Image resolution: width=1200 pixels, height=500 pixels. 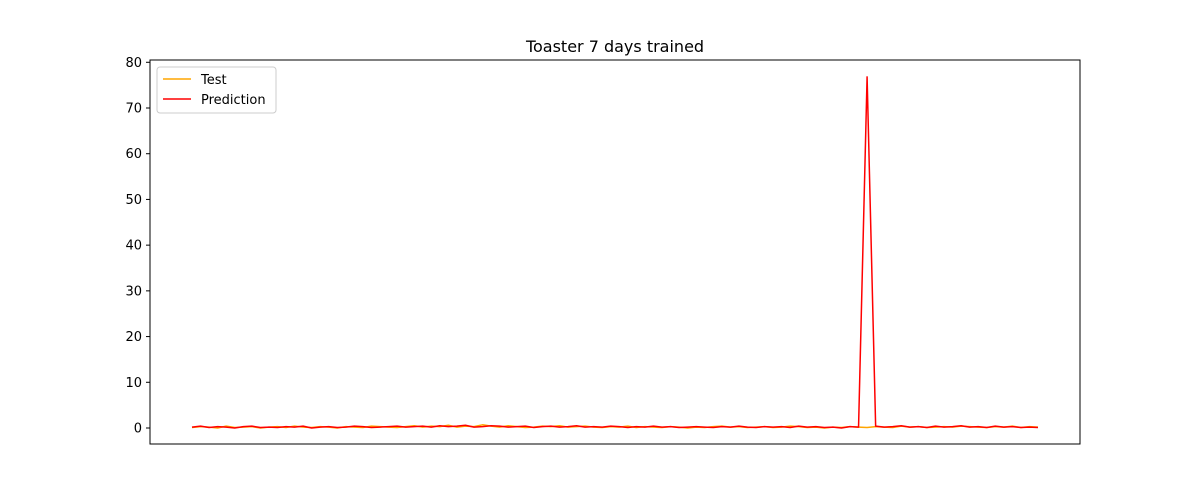 I want to click on y-tick-label: 60, so click(x=133, y=154).